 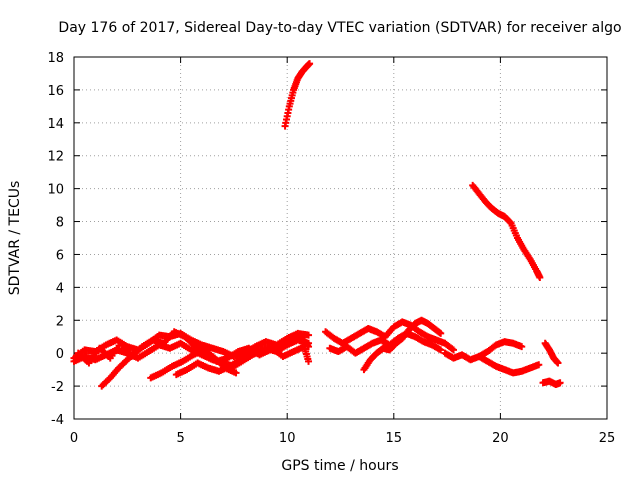 What do you see at coordinates (242, 361) in the screenshot?
I see `series-sat-f` at bounding box center [242, 361].